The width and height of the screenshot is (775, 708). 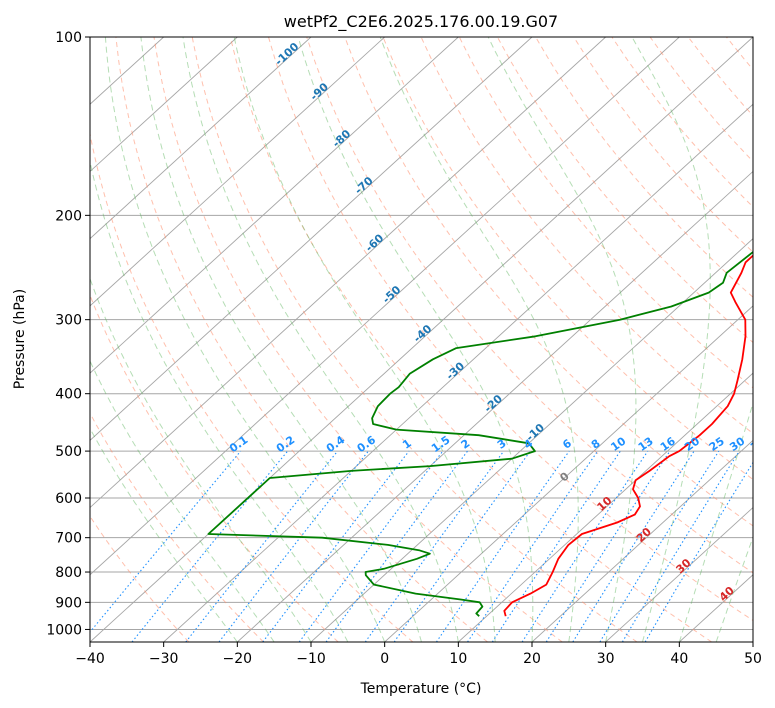 What do you see at coordinates (20, 339) in the screenshot?
I see `y-axis-label: Pressure (hPa)` at bounding box center [20, 339].